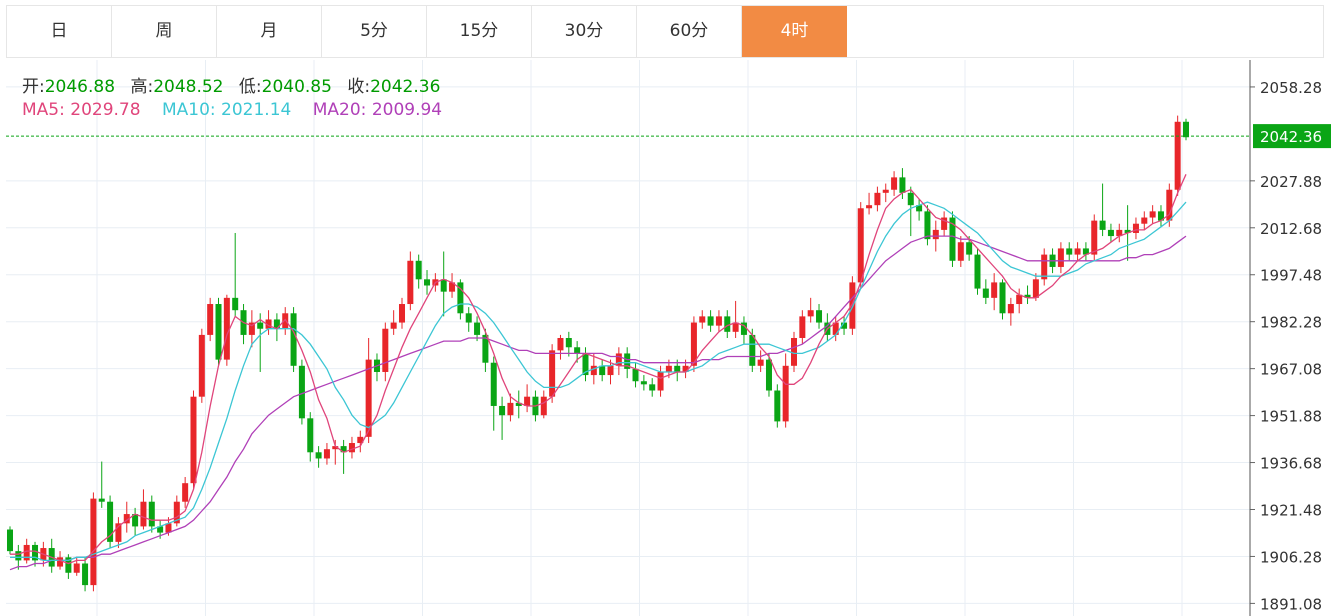 Image resolution: width=1331 pixels, height=616 pixels. What do you see at coordinates (43, 110) in the screenshot?
I see `ma5-label: MA5:` at bounding box center [43, 110].